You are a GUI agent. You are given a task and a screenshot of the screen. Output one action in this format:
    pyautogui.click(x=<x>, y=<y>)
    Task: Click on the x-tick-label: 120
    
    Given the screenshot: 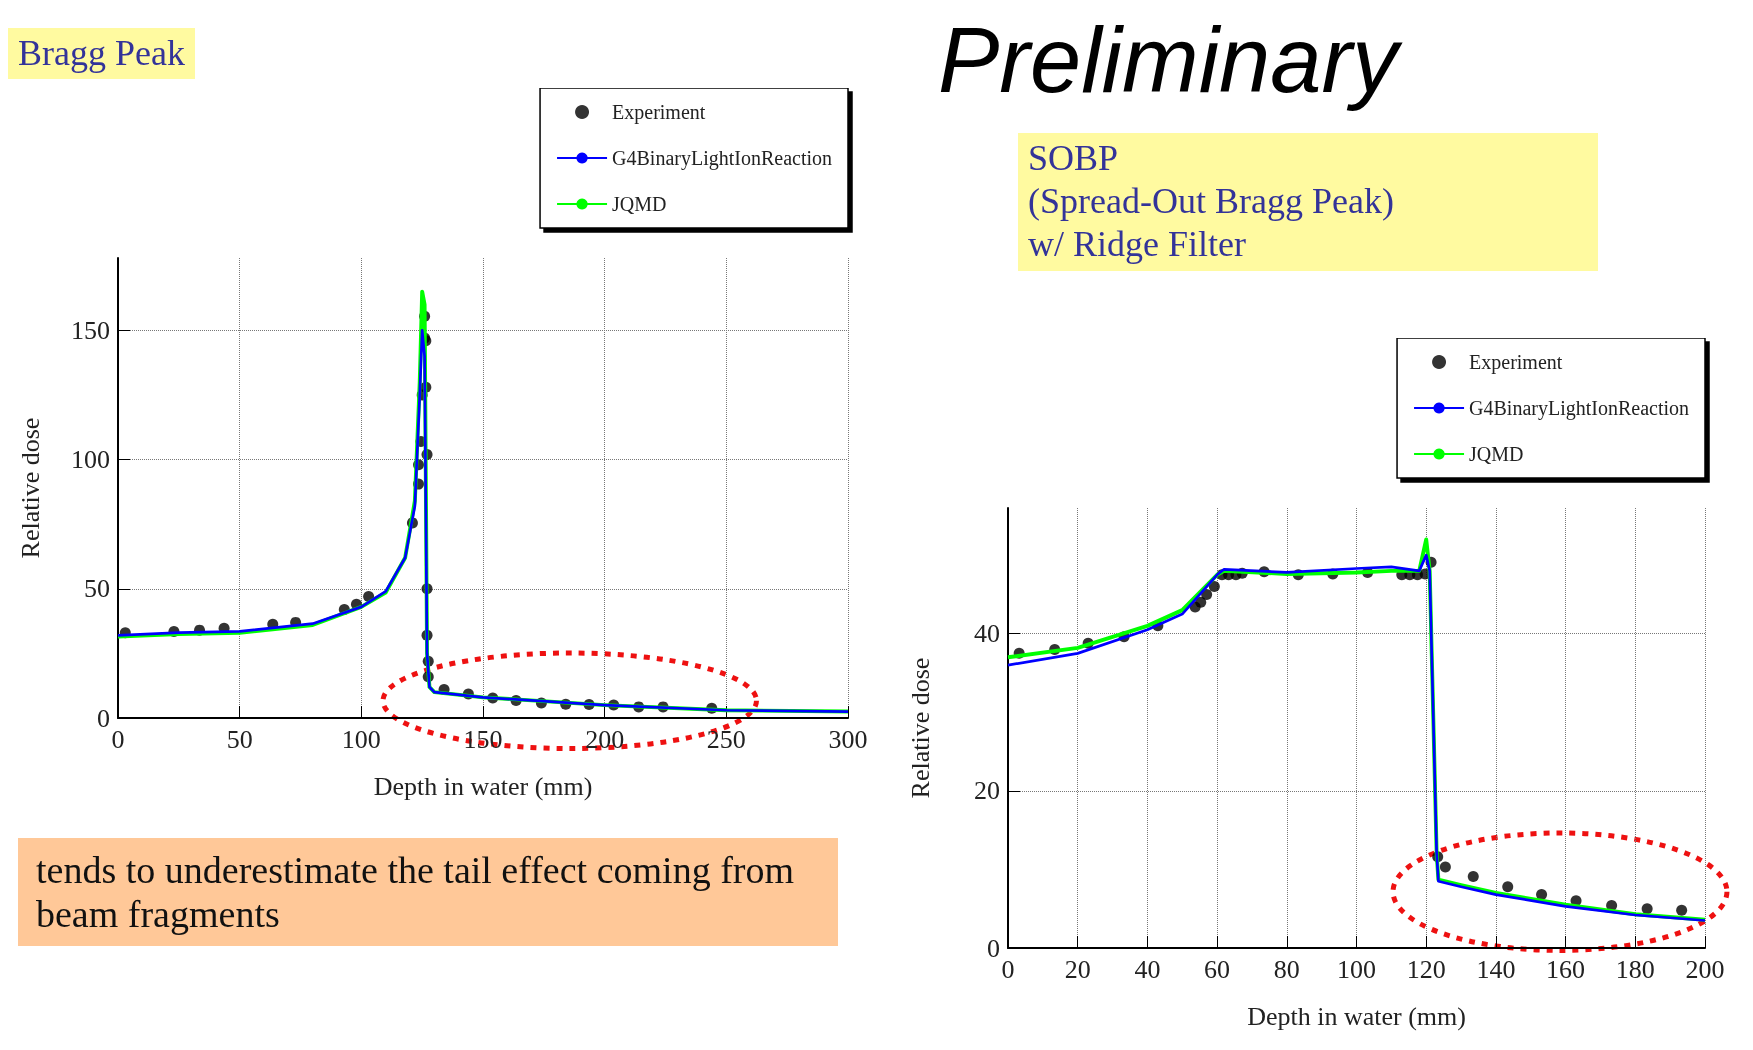 What is the action you would take?
    pyautogui.click(x=1426, y=969)
    